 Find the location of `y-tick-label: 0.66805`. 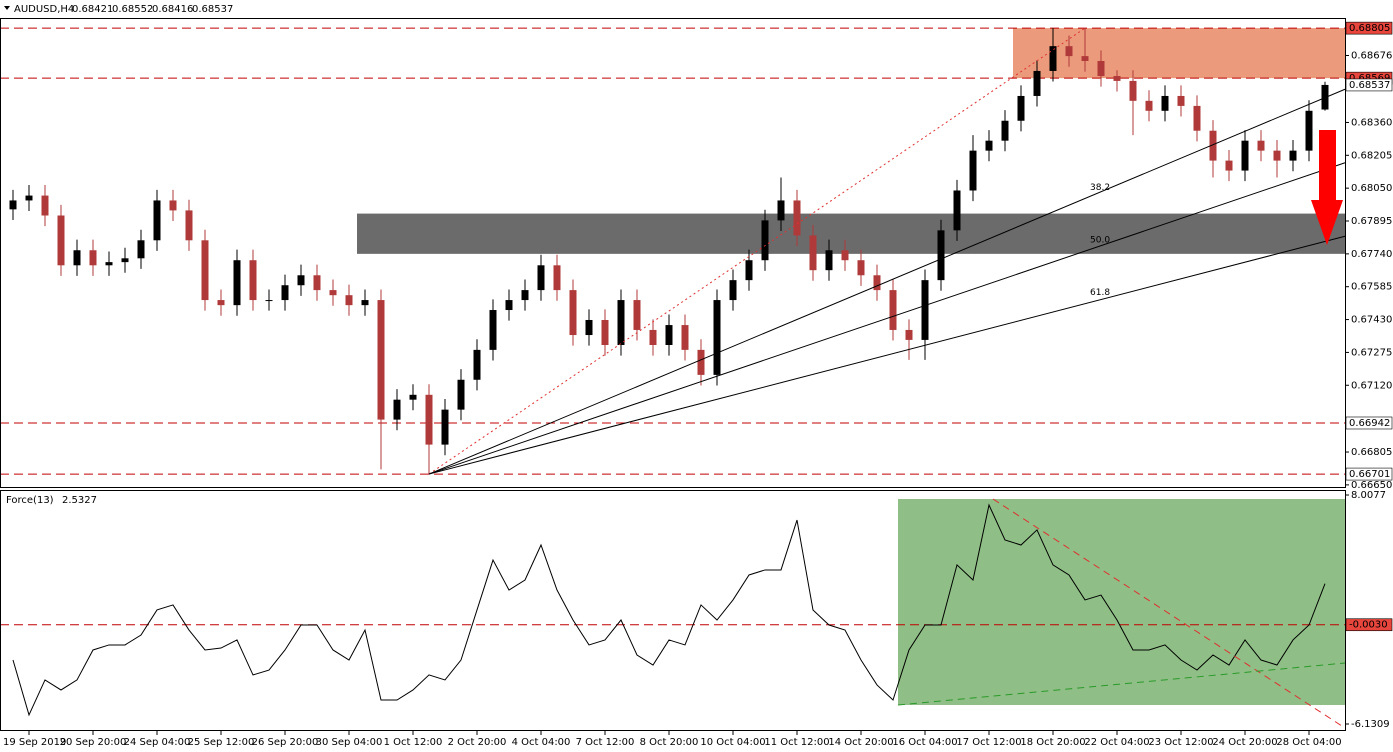

y-tick-label: 0.66805 is located at coordinates (1371, 452).